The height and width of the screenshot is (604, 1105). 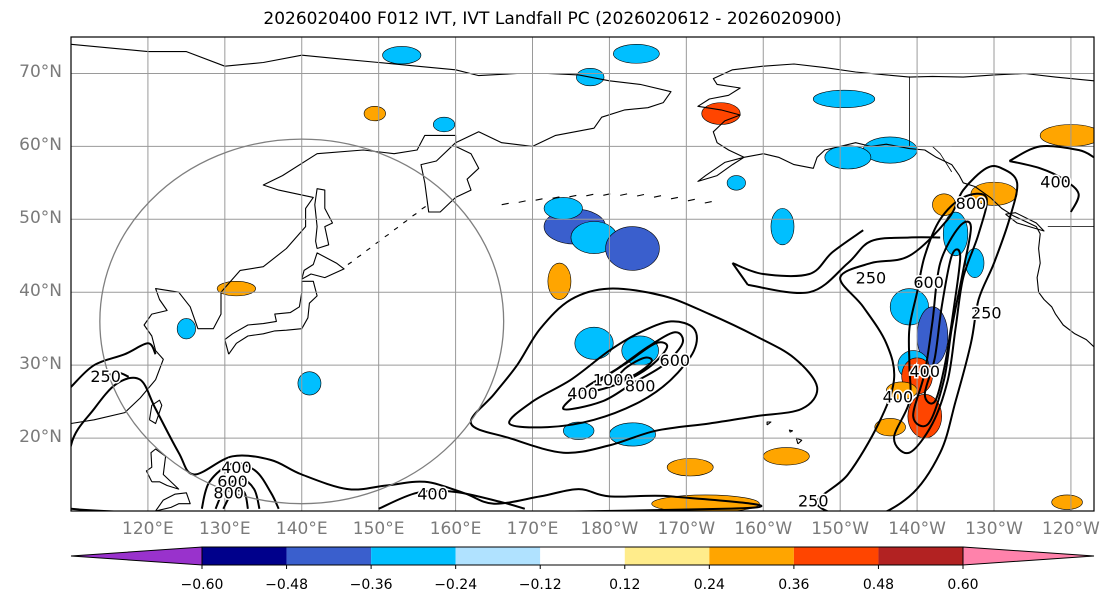 I want to click on lon-label: 150°W, so click(x=840, y=529).